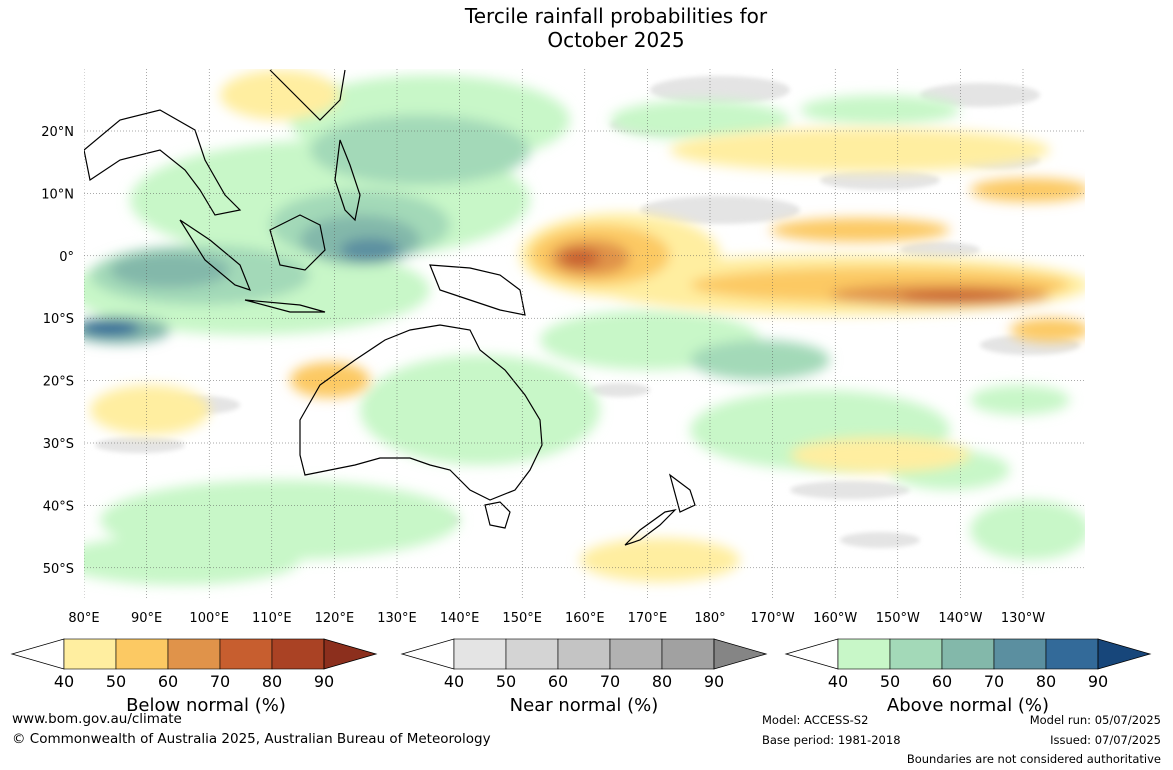 This screenshot has width=1173, height=770. What do you see at coordinates (898, 618) in the screenshot?
I see `lon-label: 150°W` at bounding box center [898, 618].